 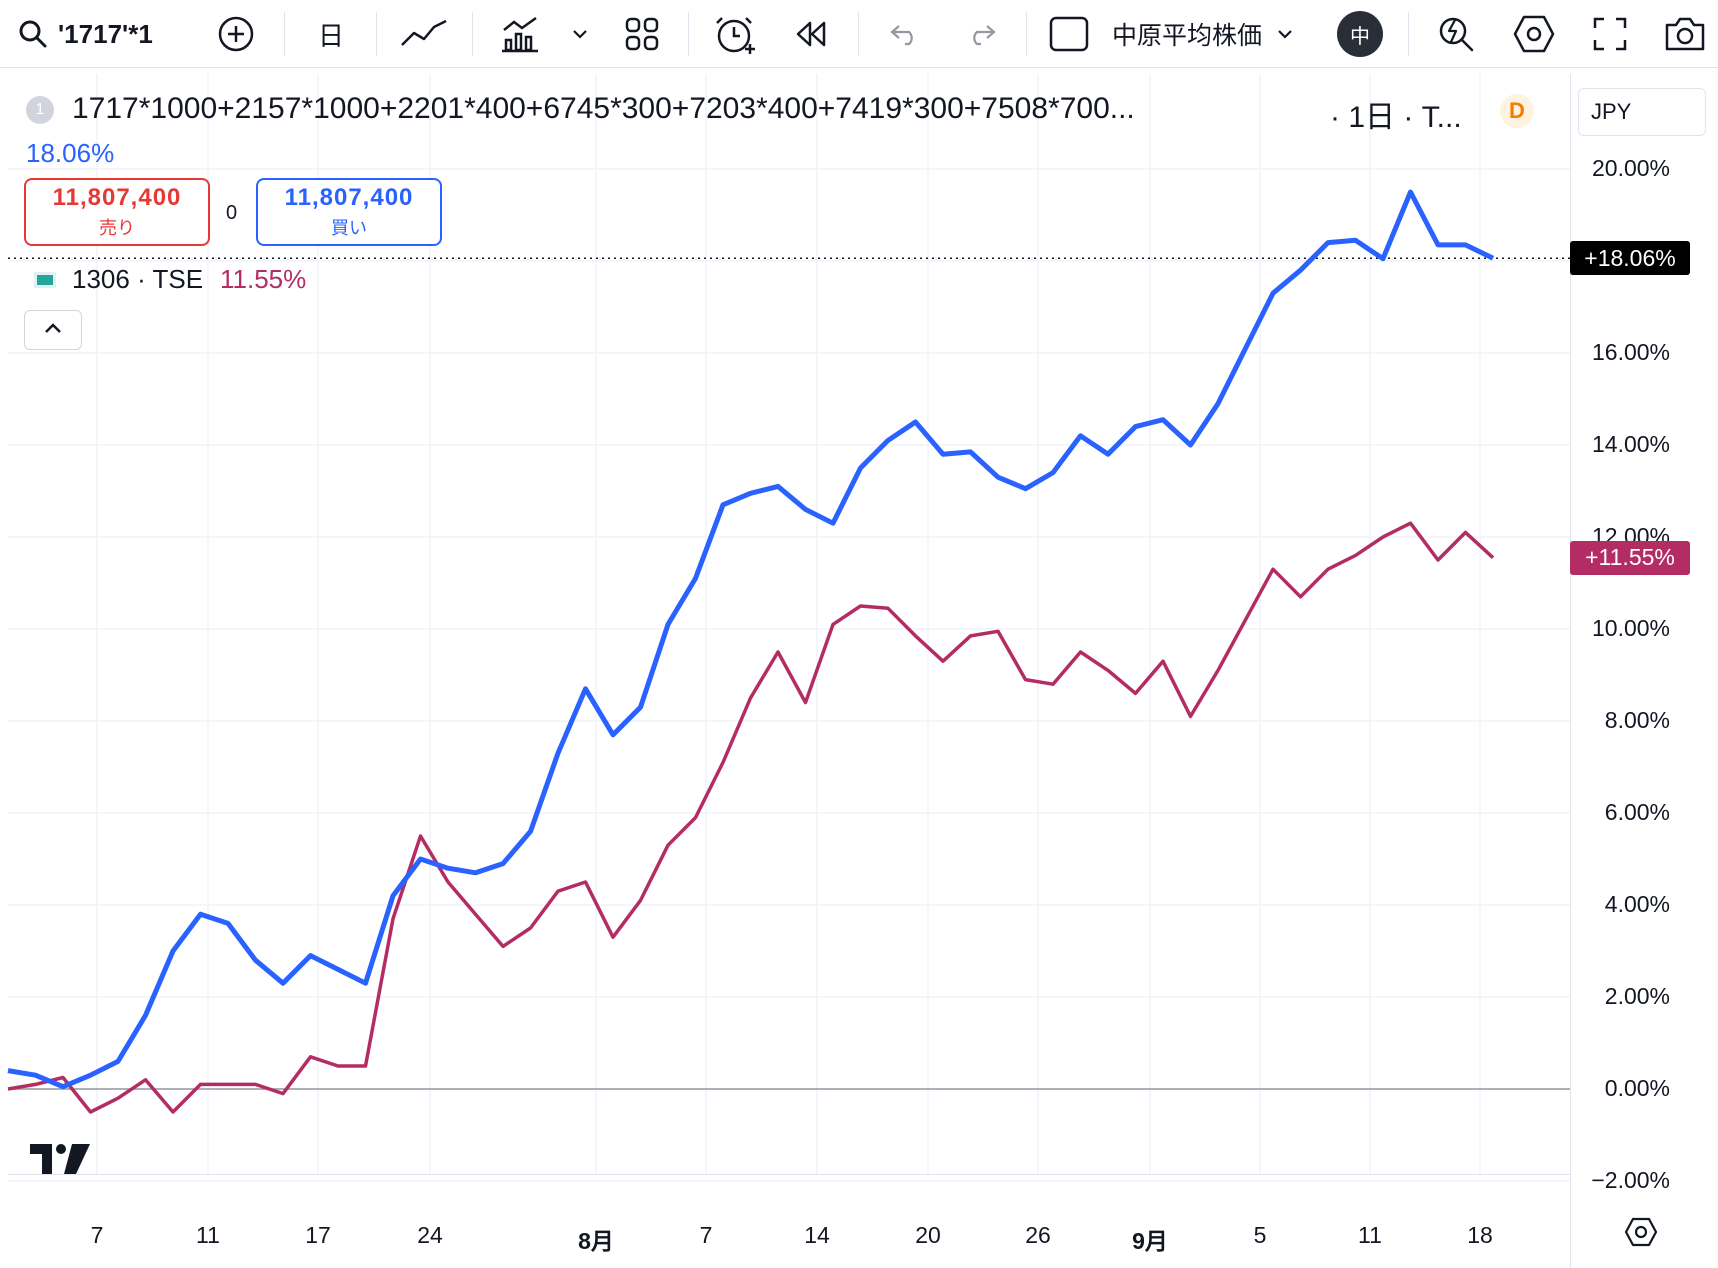 I want to click on top-toolbar: '1717'*1 日, so click(x=859, y=34).